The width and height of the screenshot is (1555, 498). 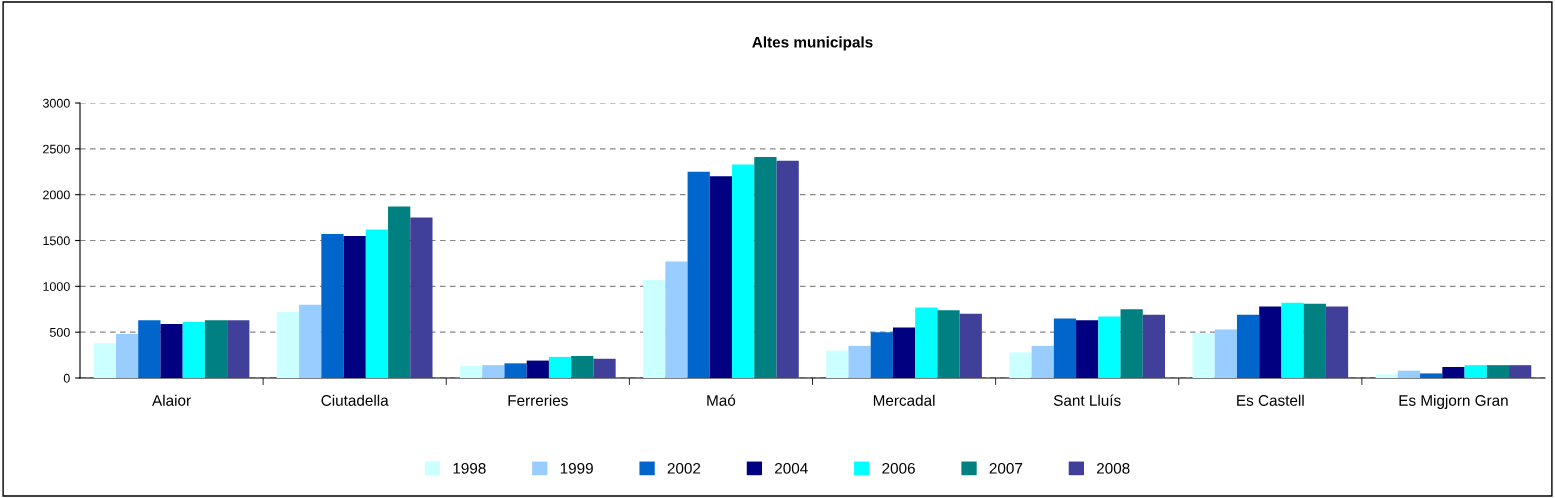 What do you see at coordinates (56, 149) in the screenshot?
I see `y-tick-label: 2500` at bounding box center [56, 149].